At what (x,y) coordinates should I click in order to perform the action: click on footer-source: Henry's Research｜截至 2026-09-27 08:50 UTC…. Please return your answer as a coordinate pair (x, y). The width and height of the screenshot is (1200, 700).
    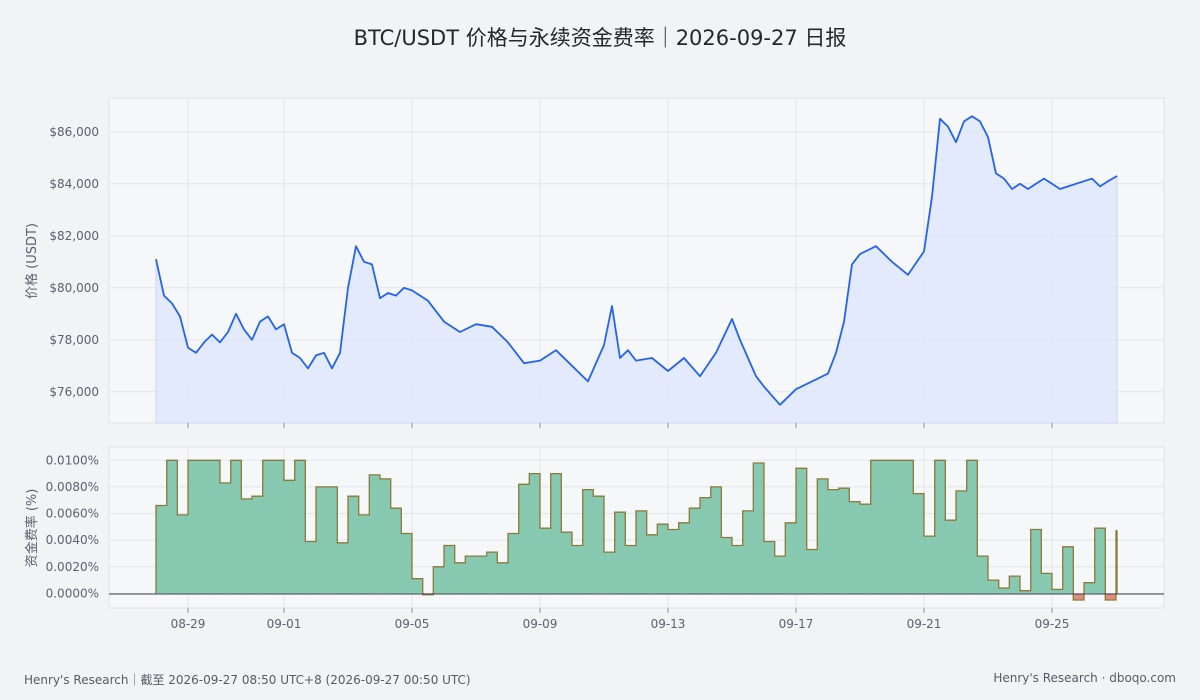
    Looking at the image, I should click on (247, 680).